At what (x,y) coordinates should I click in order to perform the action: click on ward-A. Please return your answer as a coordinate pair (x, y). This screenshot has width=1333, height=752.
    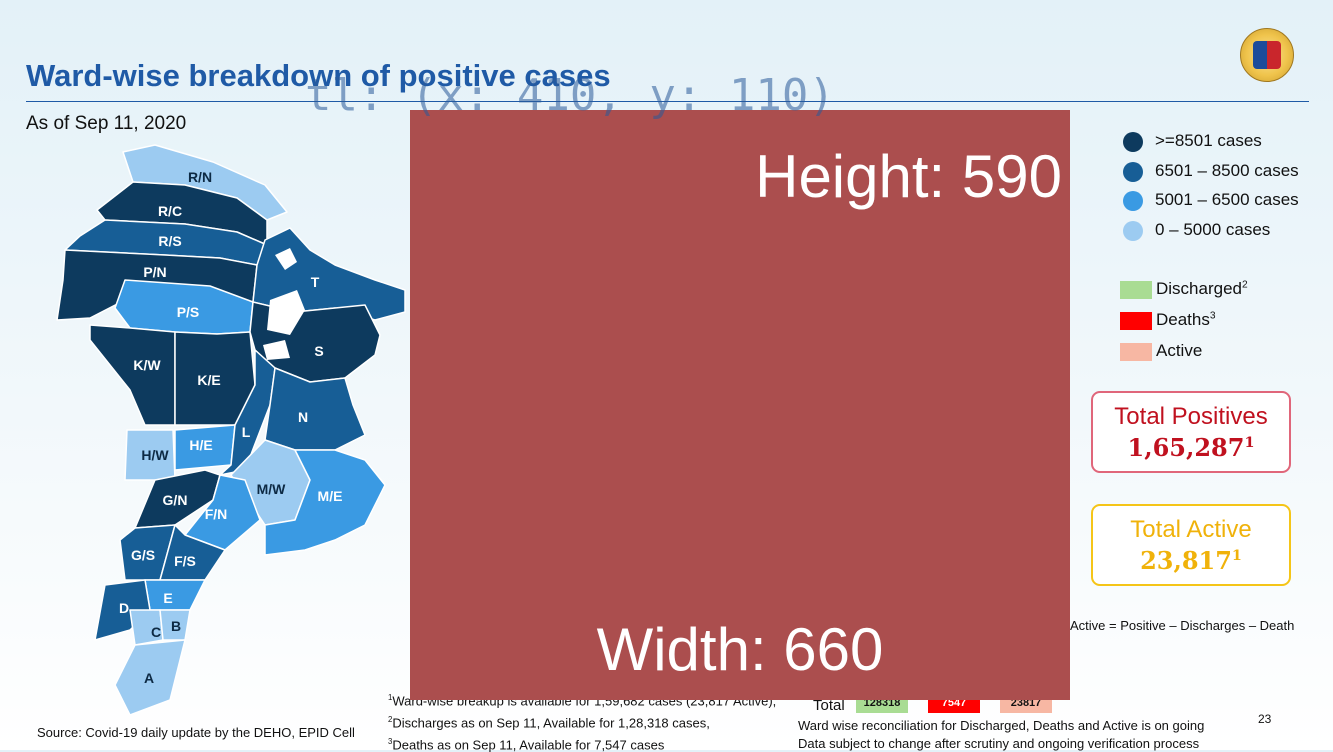
    Looking at the image, I should click on (150, 677).